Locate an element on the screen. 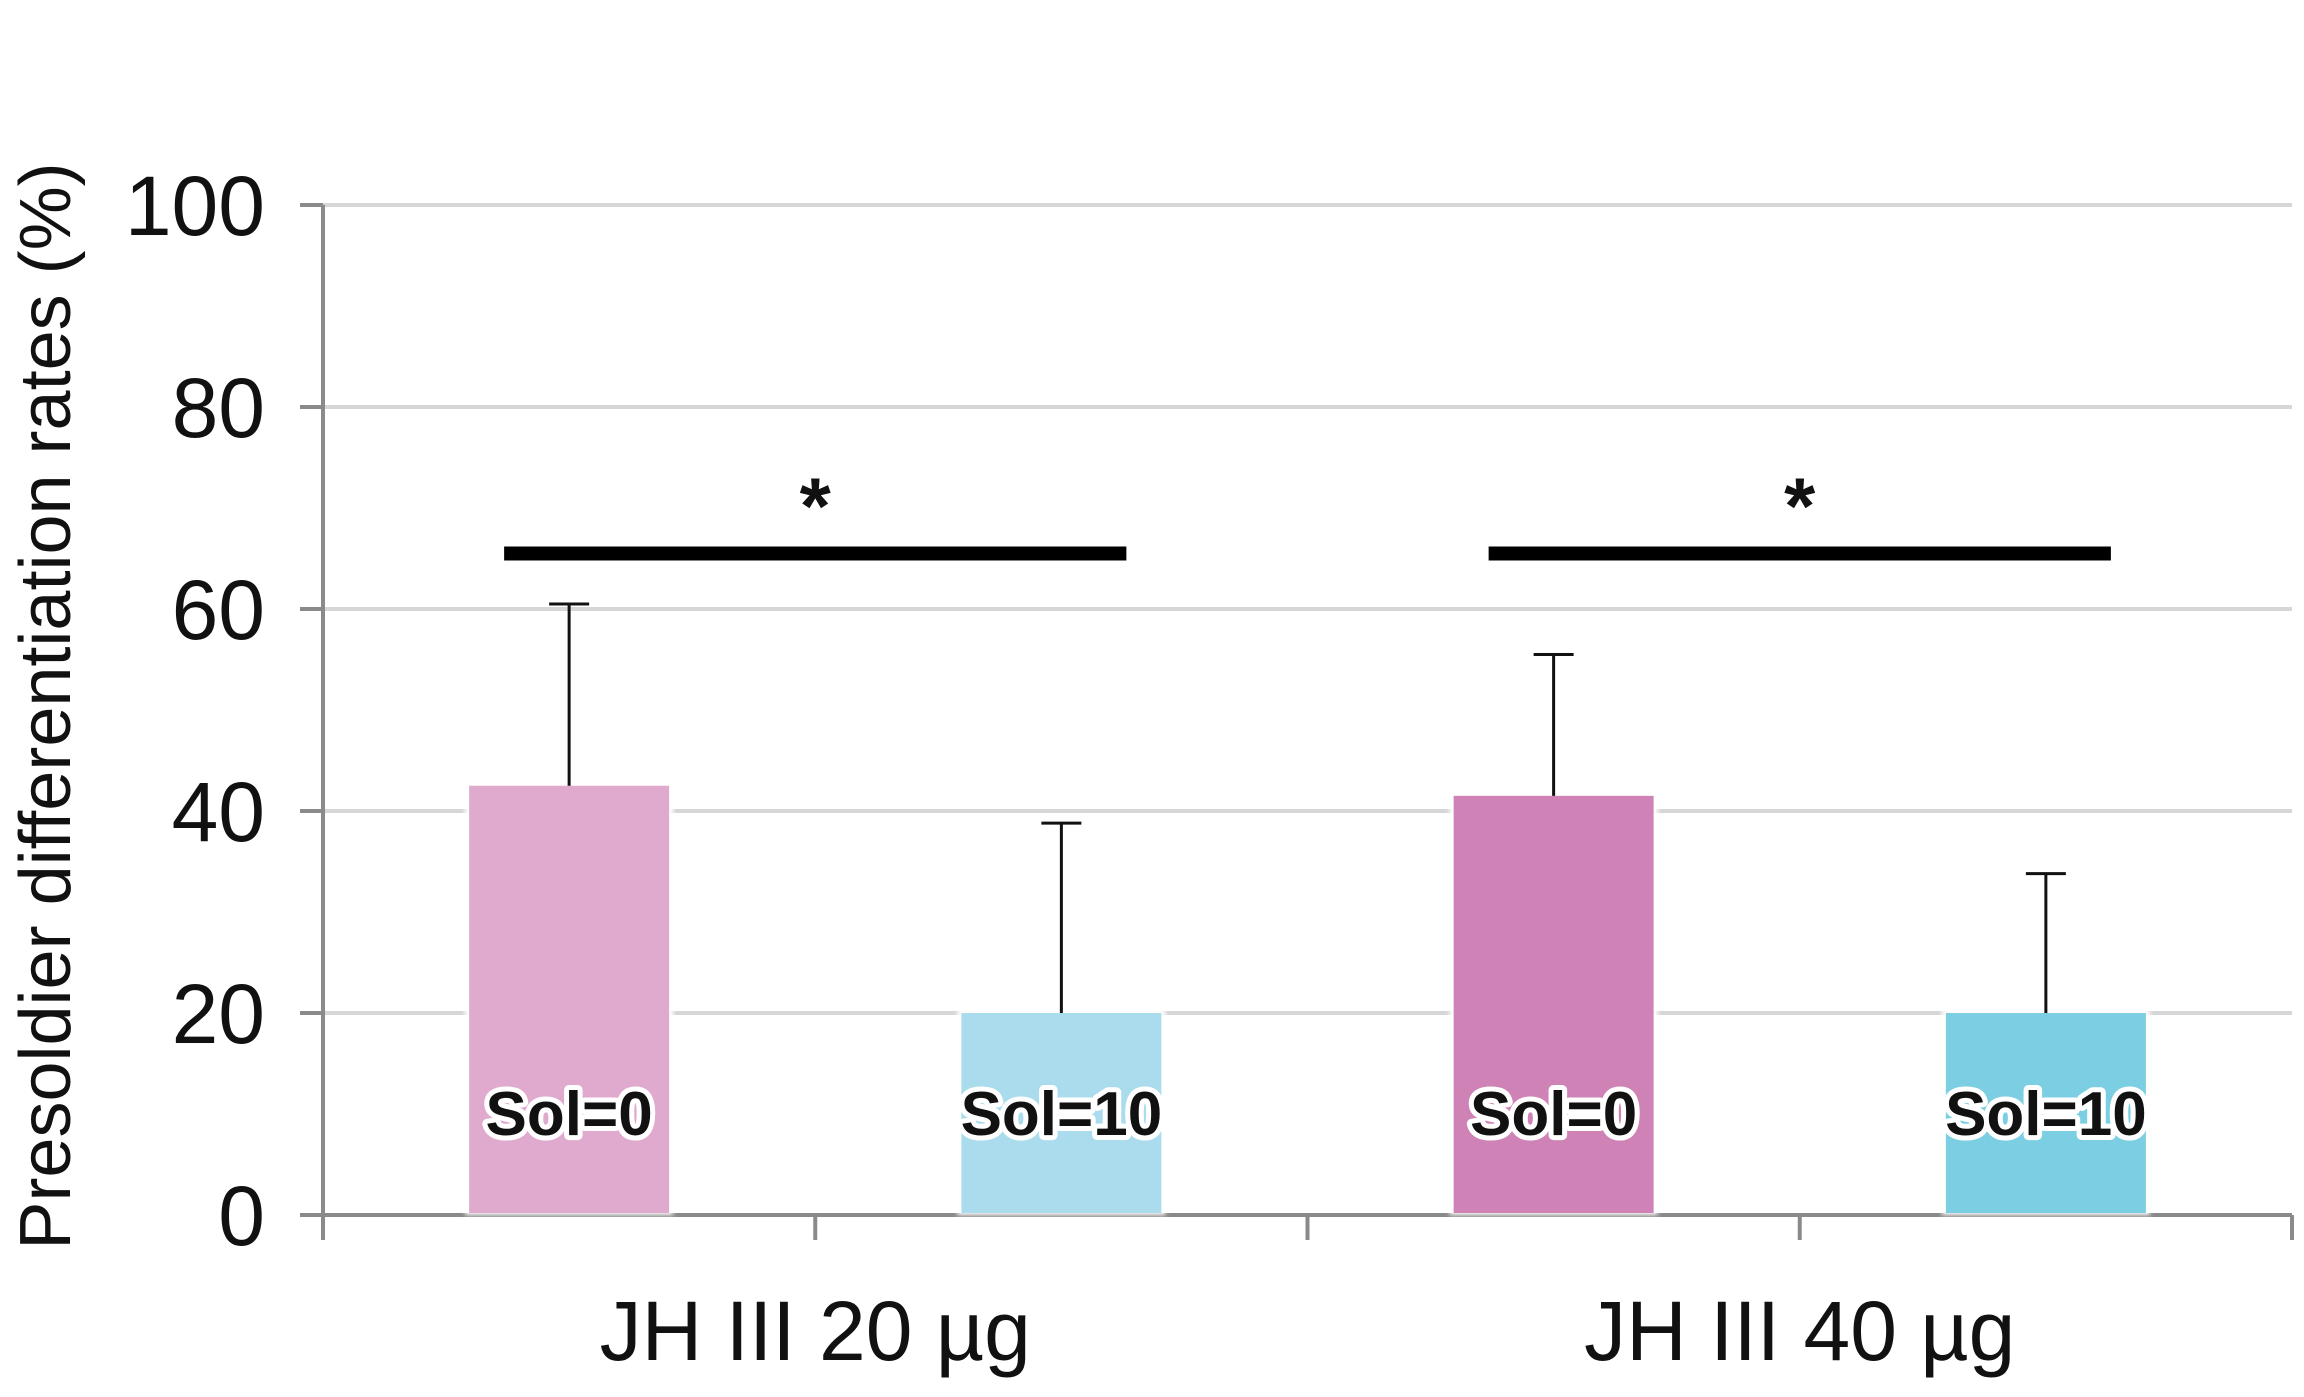 This screenshot has width=2304, height=1397. x-category-label: JH III 20 µg is located at coordinates (815, 1331).